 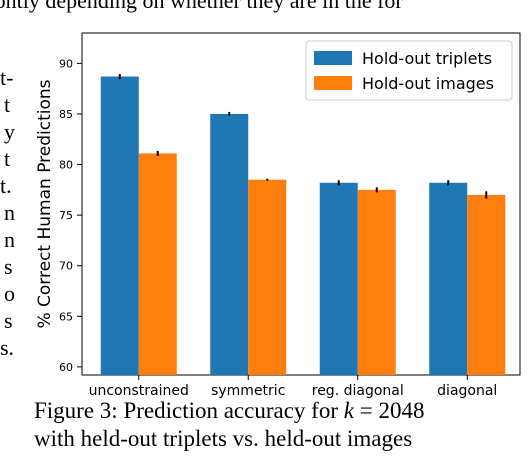 I want to click on caption-math-var: k, so click(x=349, y=410).